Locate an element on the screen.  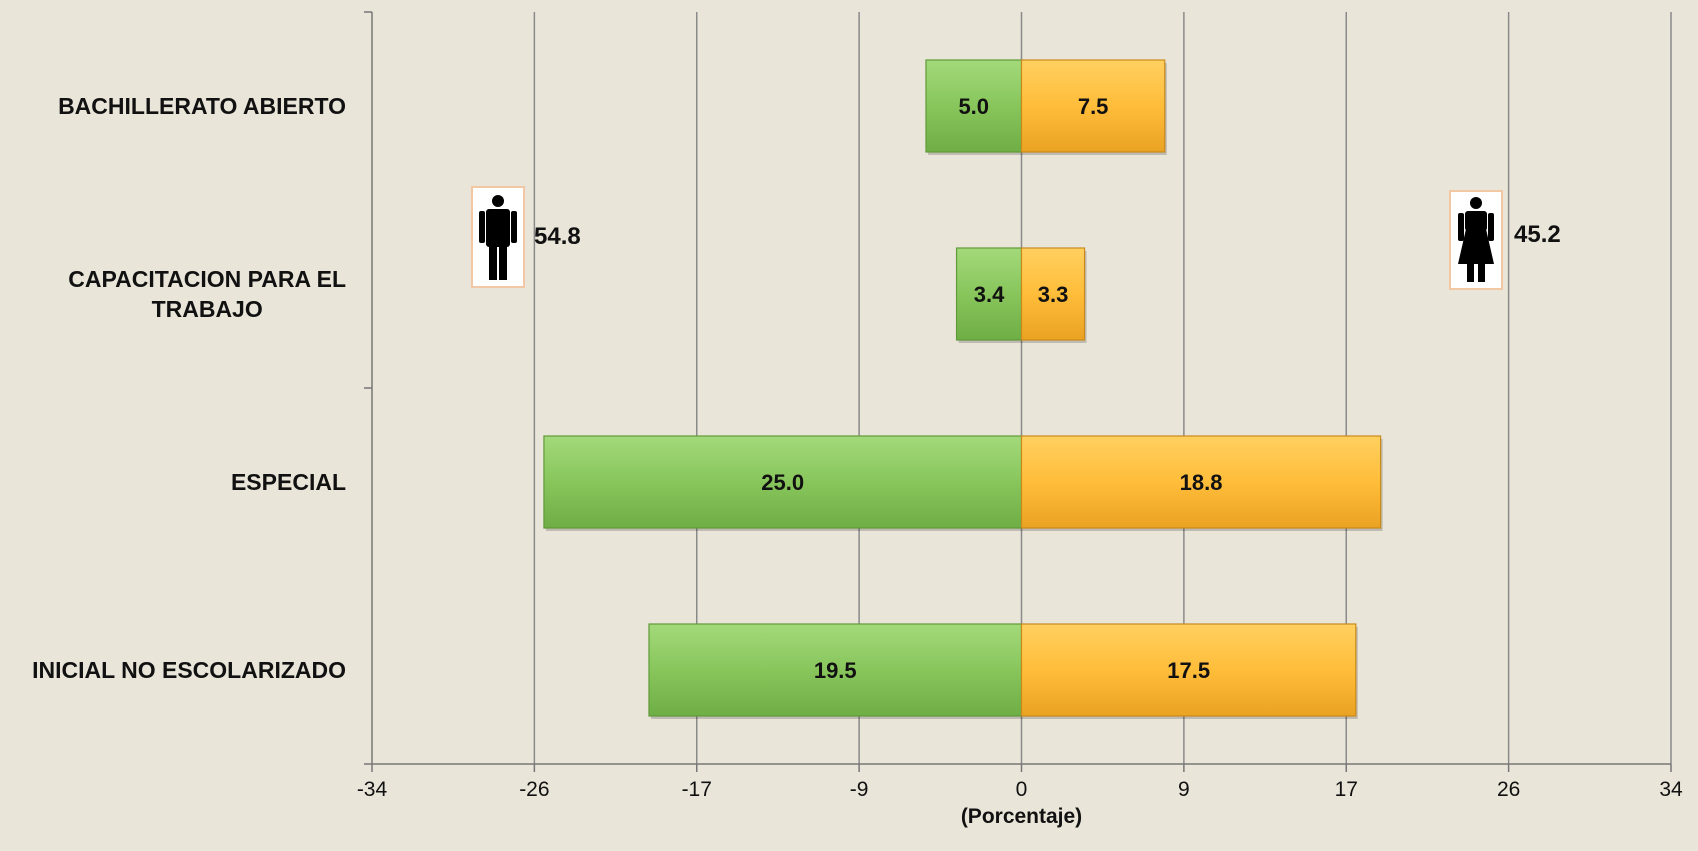
bar-value-label: 19.5 is located at coordinates (835, 670).